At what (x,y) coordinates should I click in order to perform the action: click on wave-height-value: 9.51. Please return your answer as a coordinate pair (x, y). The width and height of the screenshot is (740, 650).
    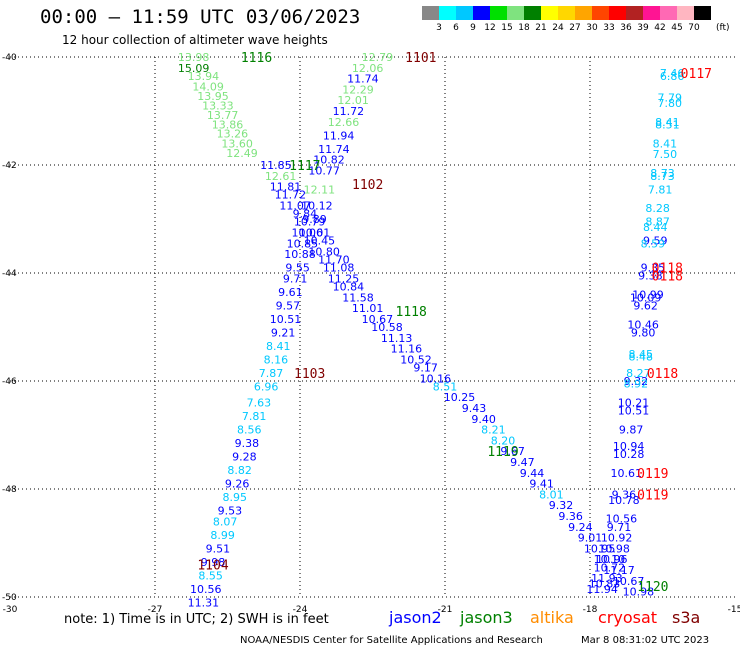
    Looking at the image, I should click on (218, 548).